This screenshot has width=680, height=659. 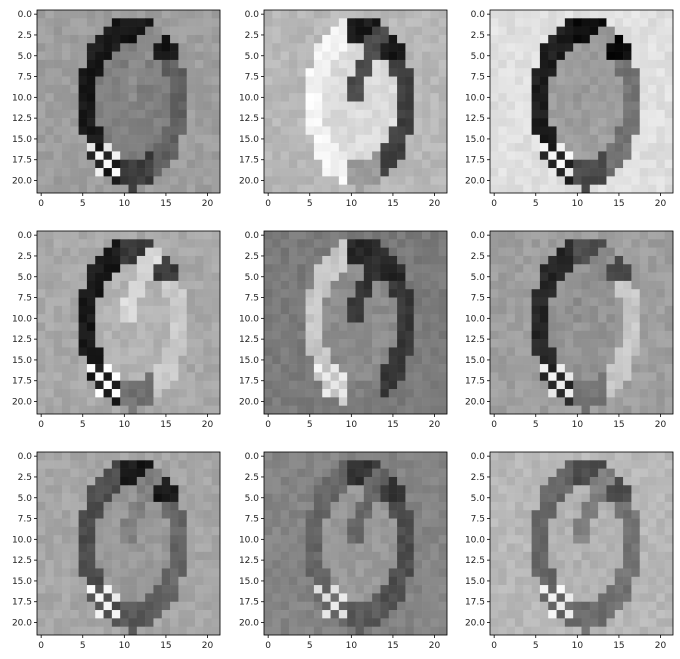 What do you see at coordinates (249, 182) in the screenshot?
I see `y-tick-label: 20.0` at bounding box center [249, 182].